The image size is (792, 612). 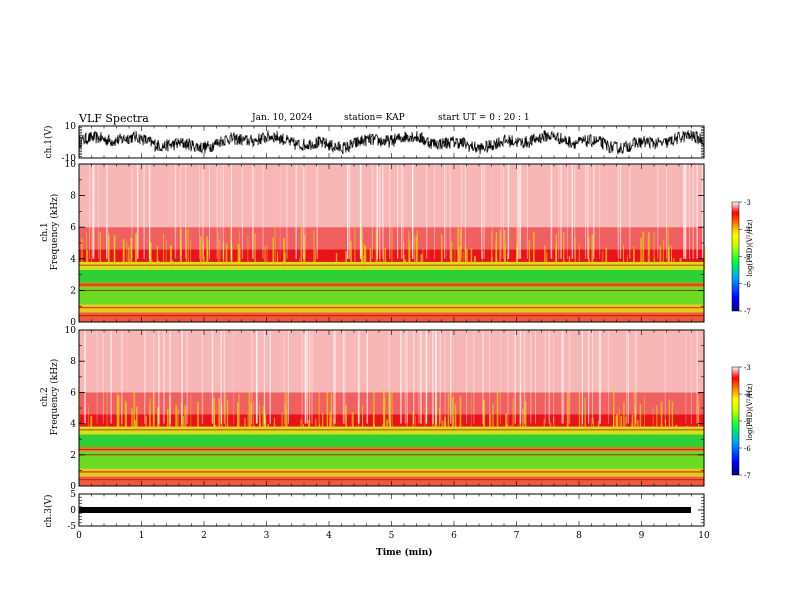 What do you see at coordinates (579, 536) in the screenshot?
I see `xtick-label-8: 8` at bounding box center [579, 536].